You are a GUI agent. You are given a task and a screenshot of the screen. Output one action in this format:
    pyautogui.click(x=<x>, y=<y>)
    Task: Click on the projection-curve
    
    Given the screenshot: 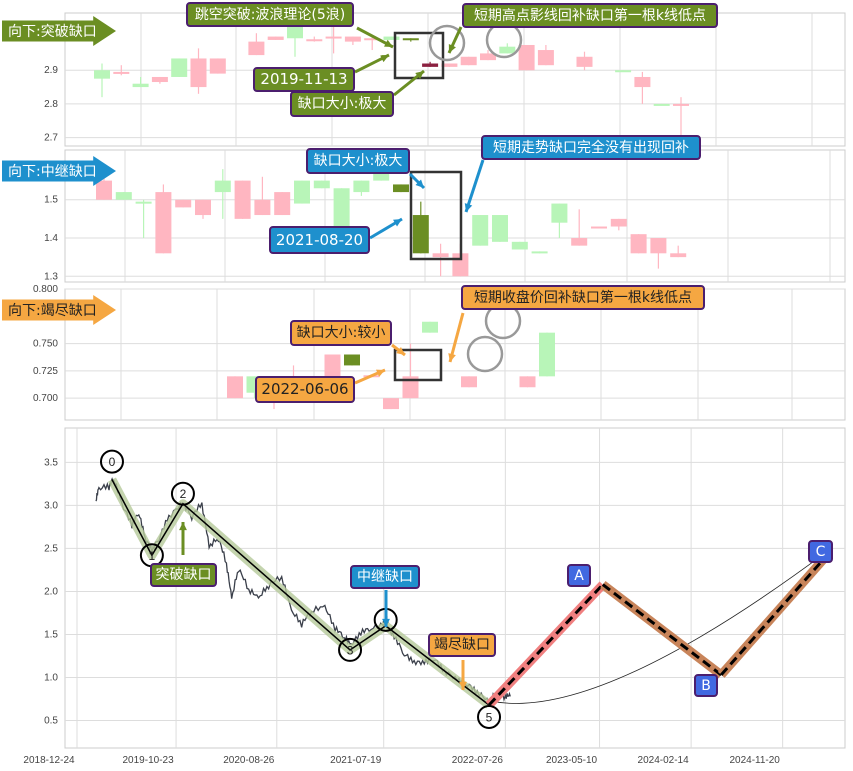 What is the action you would take?
    pyautogui.click(x=659, y=628)
    